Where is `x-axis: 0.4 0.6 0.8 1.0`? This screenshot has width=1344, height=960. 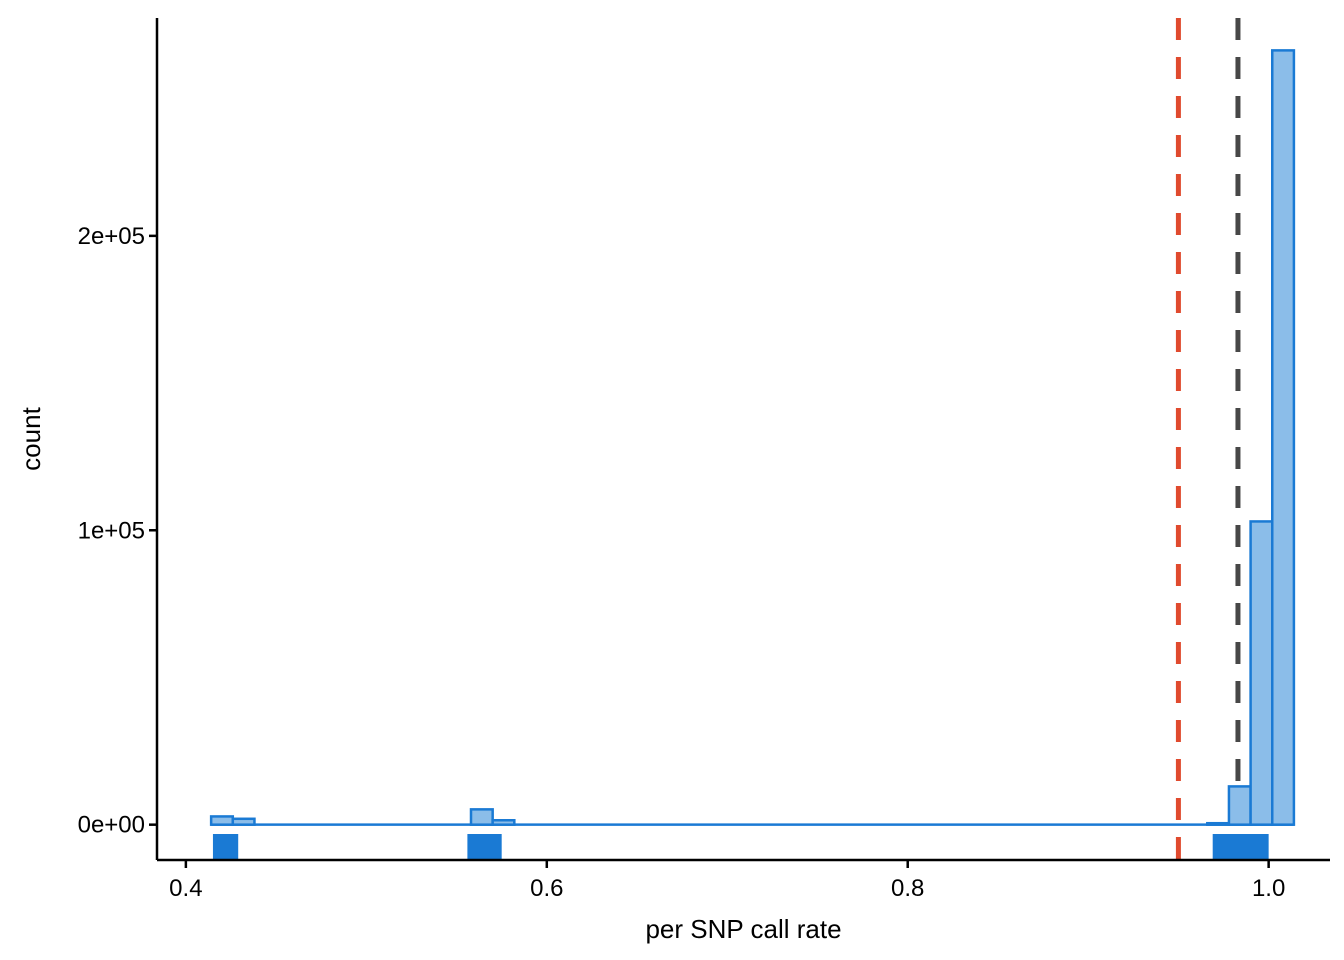 x-axis: 0.4 0.6 0.8 1.0 is located at coordinates (743, 880).